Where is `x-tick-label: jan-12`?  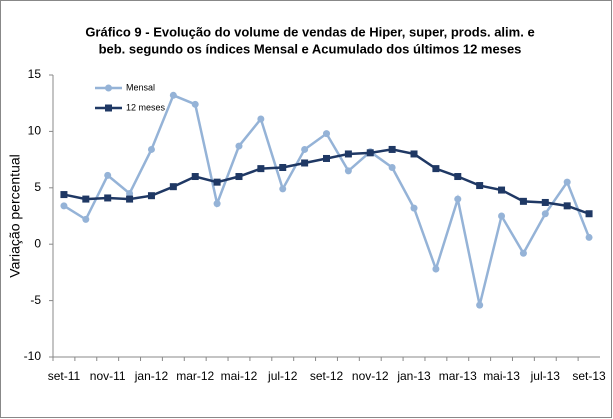 x-tick-label: jan-12 is located at coordinates (151, 376).